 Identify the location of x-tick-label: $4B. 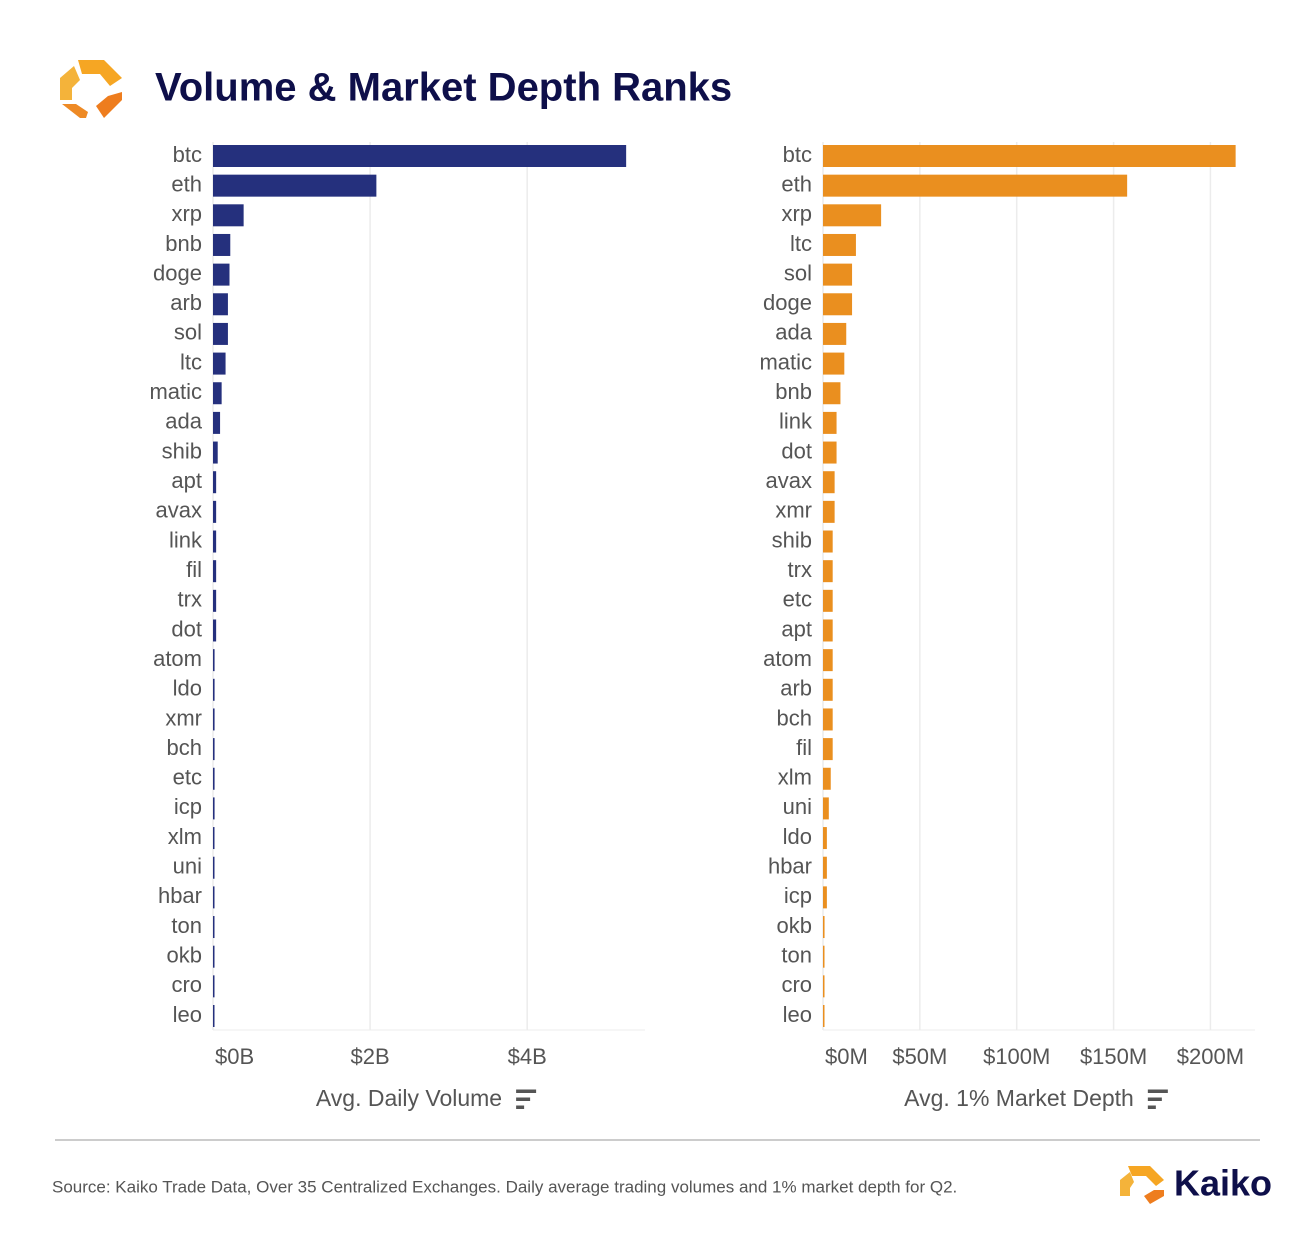
(527, 1056).